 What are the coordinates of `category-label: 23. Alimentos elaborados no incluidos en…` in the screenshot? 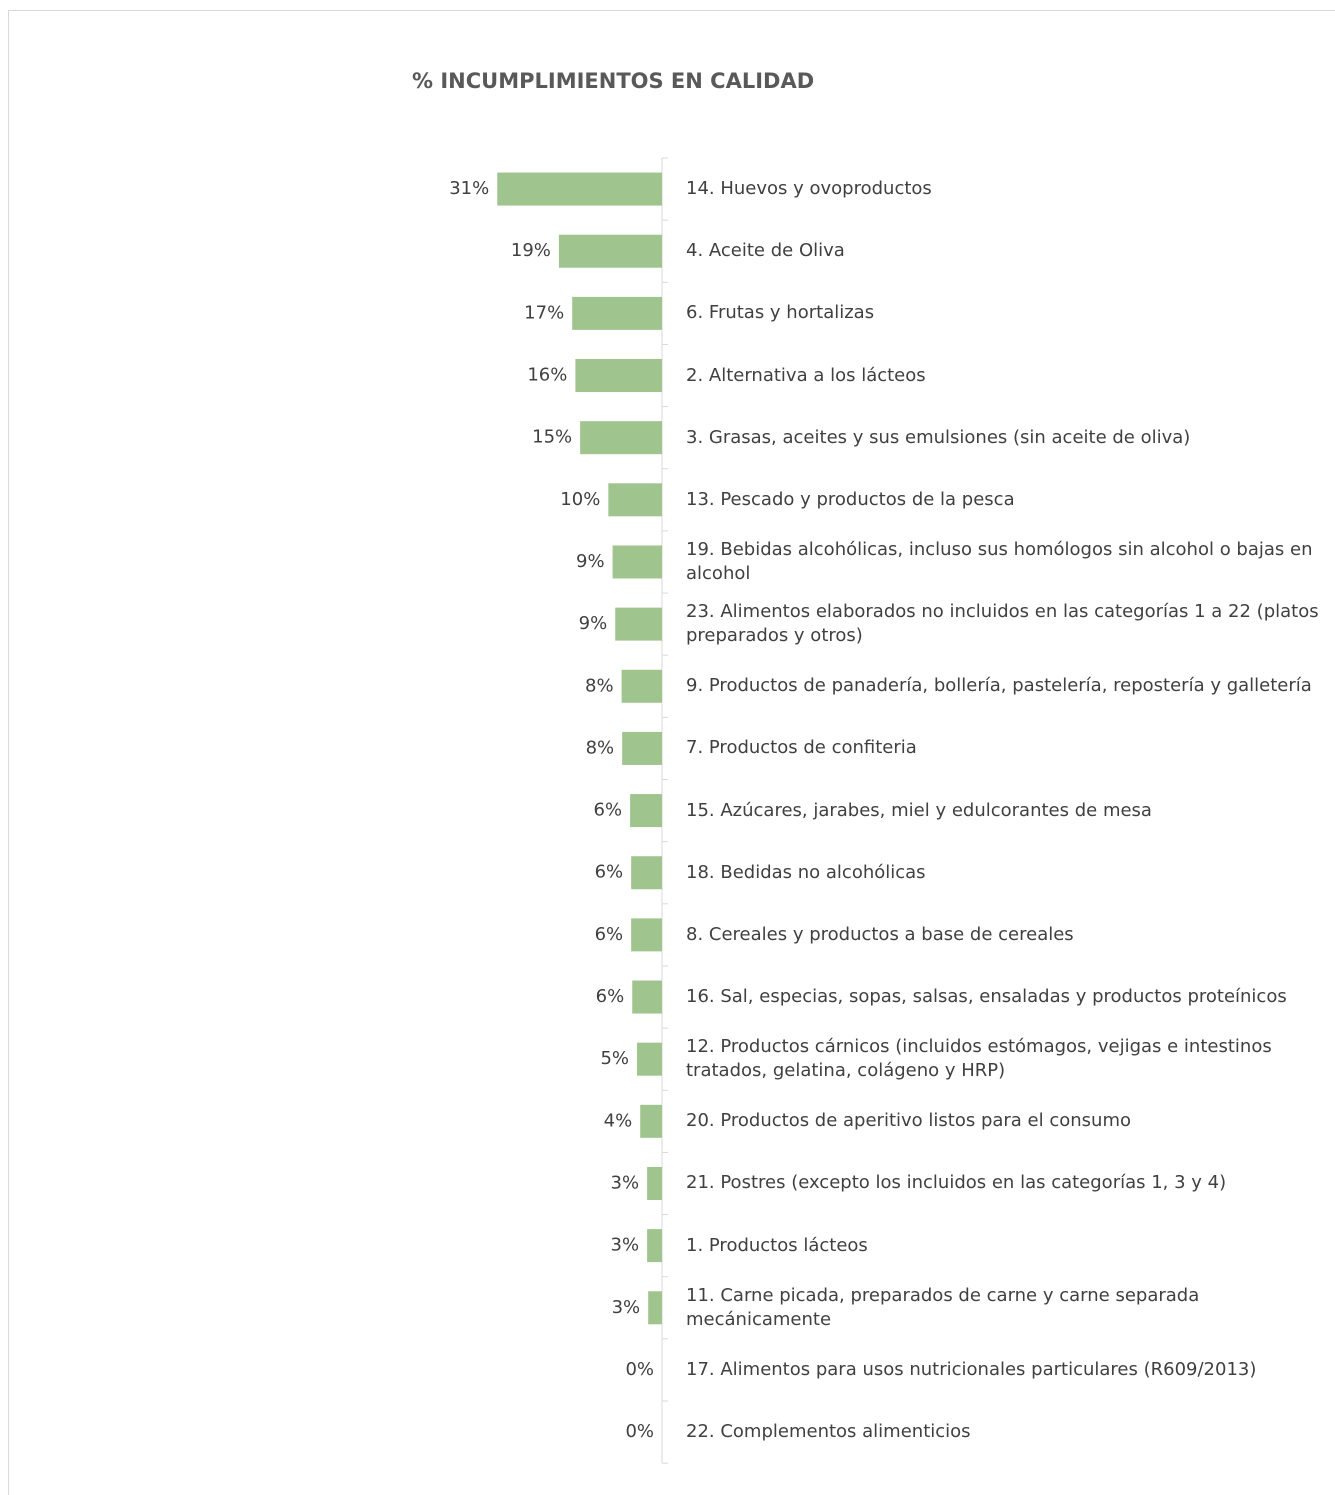 It's located at (1002, 624).